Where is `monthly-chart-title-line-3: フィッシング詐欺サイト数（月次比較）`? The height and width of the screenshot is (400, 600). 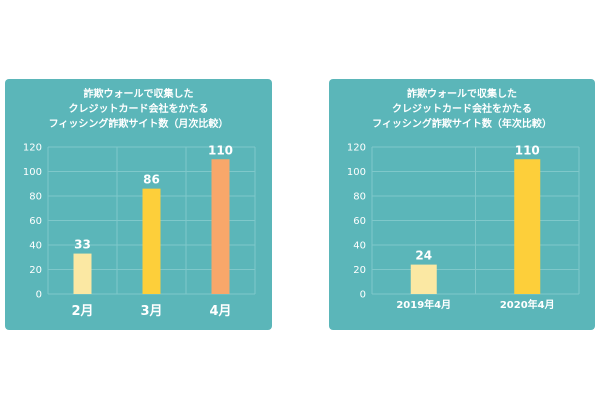 monthly-chart-title-line-3: フィッシング詐欺サイト数（月次比較） is located at coordinates (138, 124).